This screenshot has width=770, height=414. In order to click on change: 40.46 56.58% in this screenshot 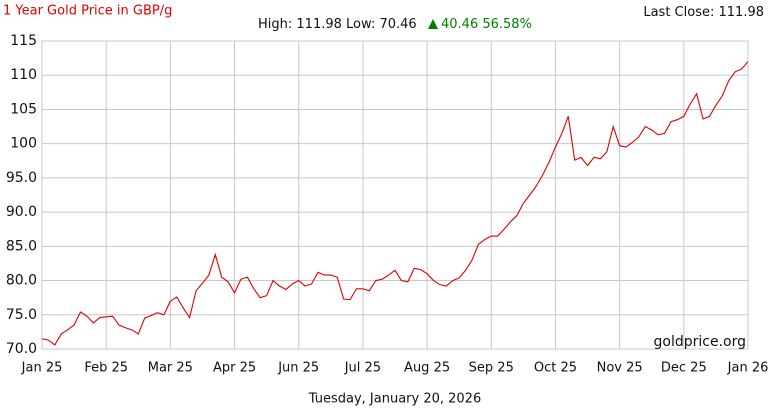, I will do `click(486, 24)`.